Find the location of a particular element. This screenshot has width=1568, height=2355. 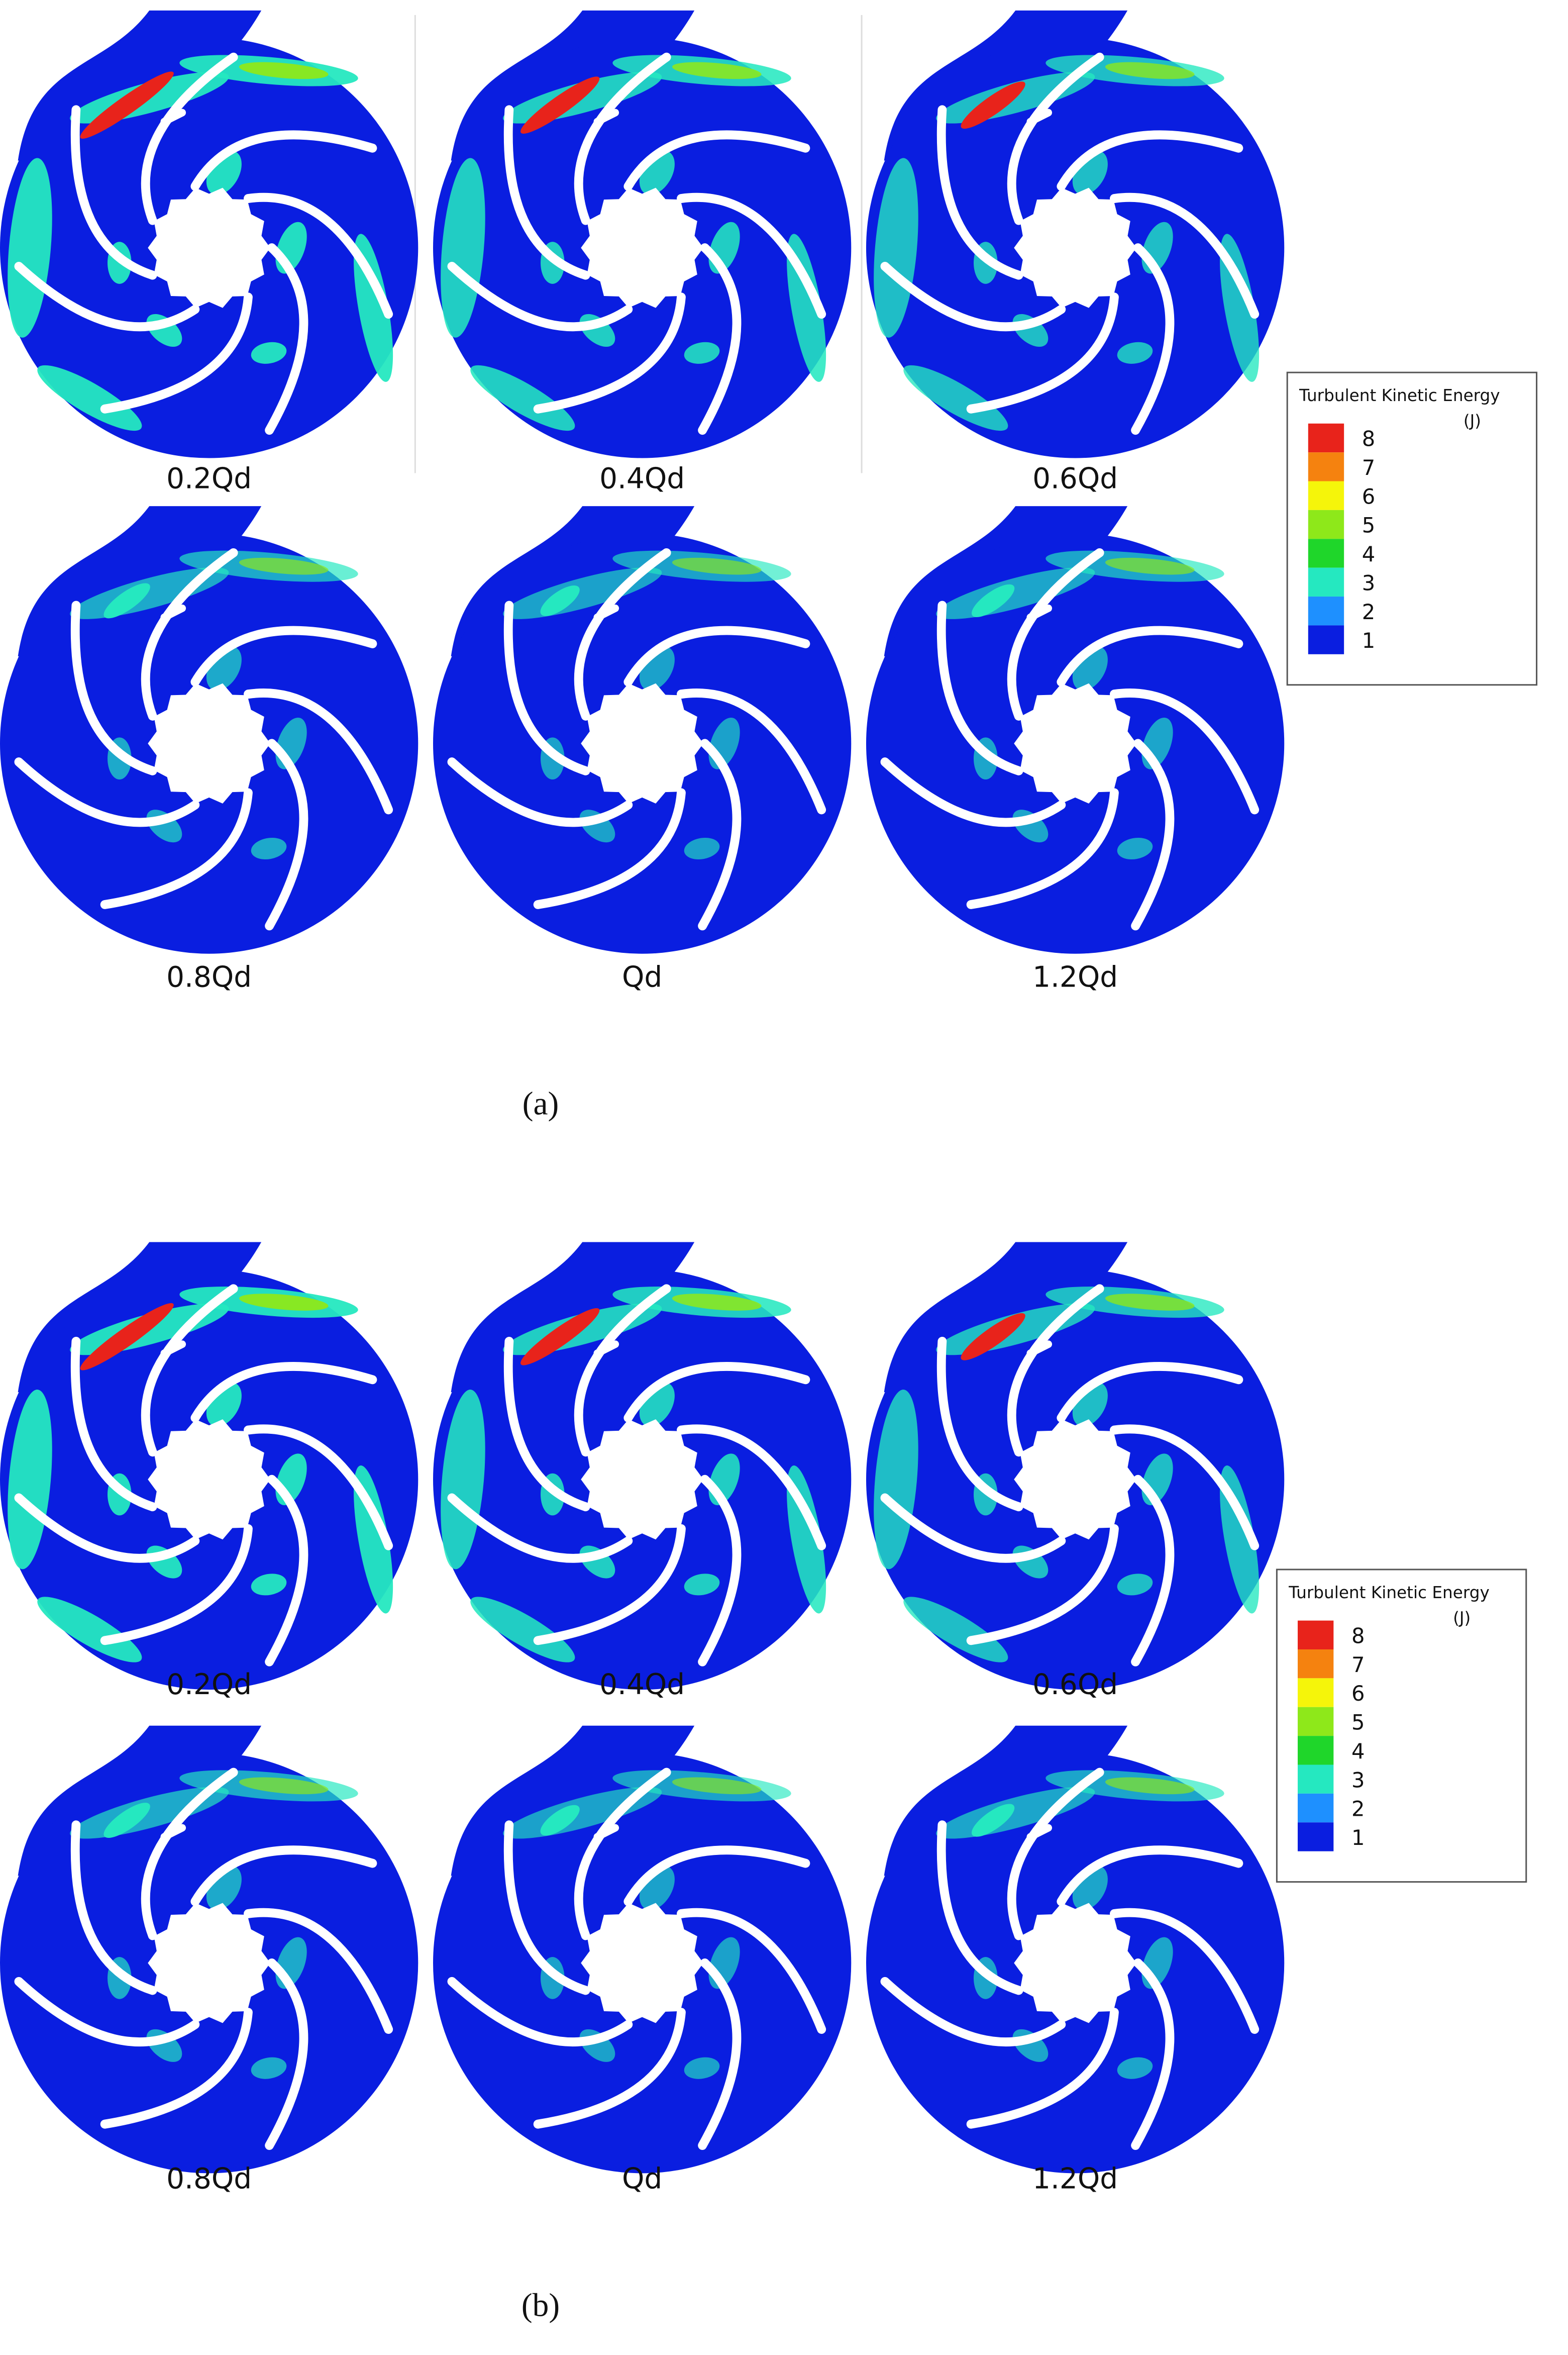

legend-title: Turbulent Kinetic Energy is located at coordinates (1389, 1592).